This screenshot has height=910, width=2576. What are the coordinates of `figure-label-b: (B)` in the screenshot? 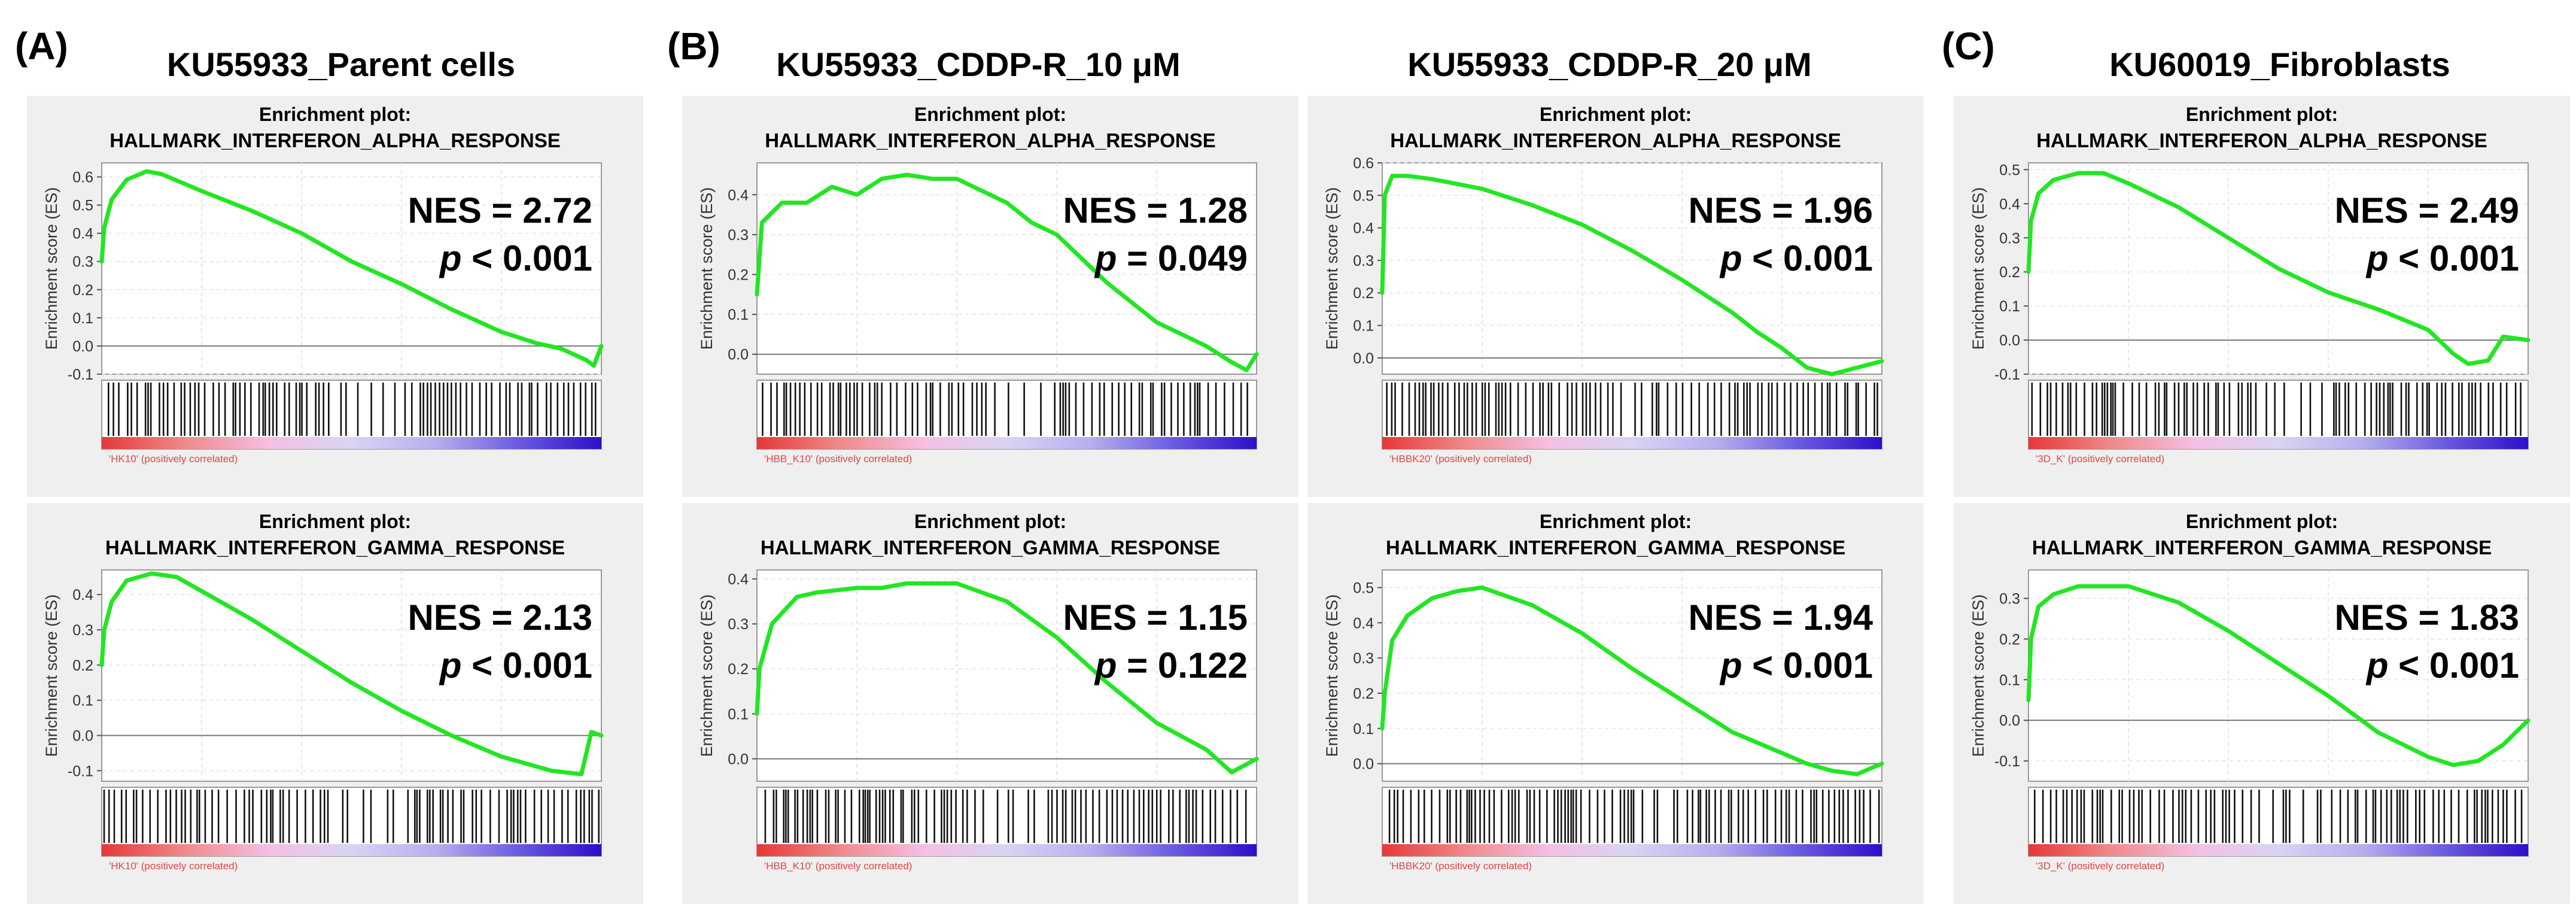 It's located at (693, 47).